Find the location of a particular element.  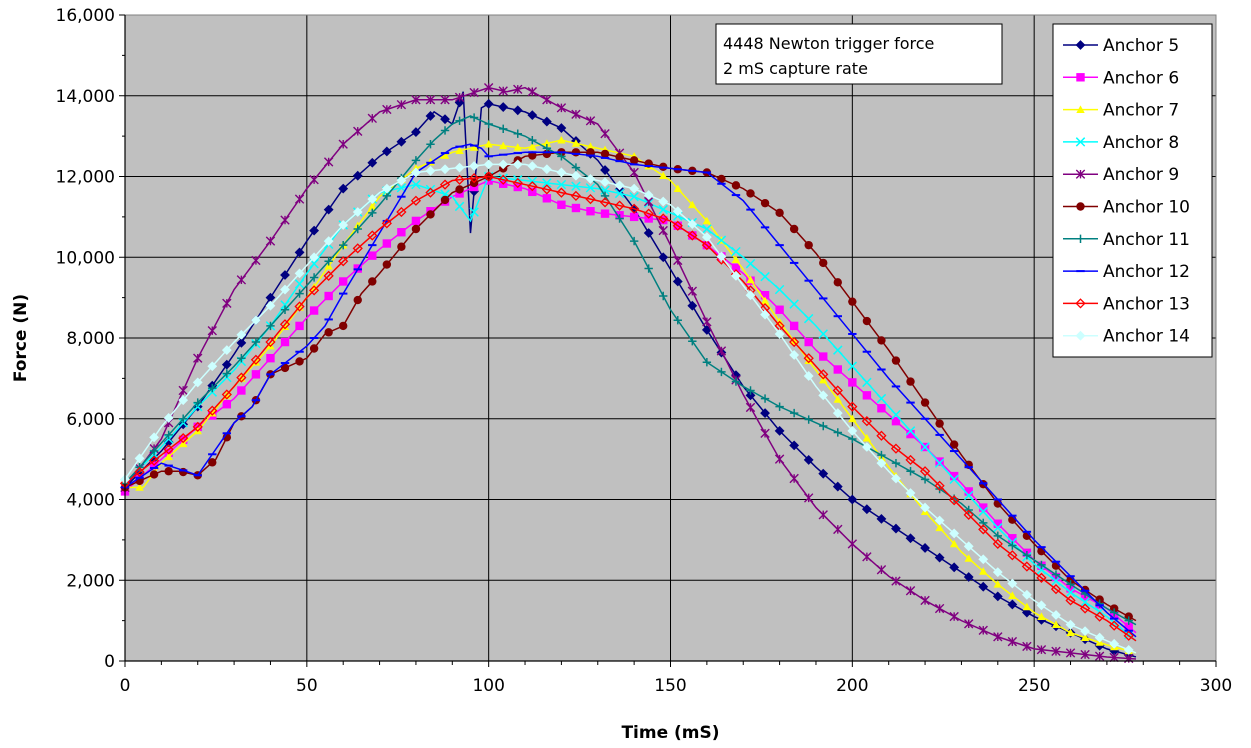

legend-label: Anchor 9 is located at coordinates (1141, 175).